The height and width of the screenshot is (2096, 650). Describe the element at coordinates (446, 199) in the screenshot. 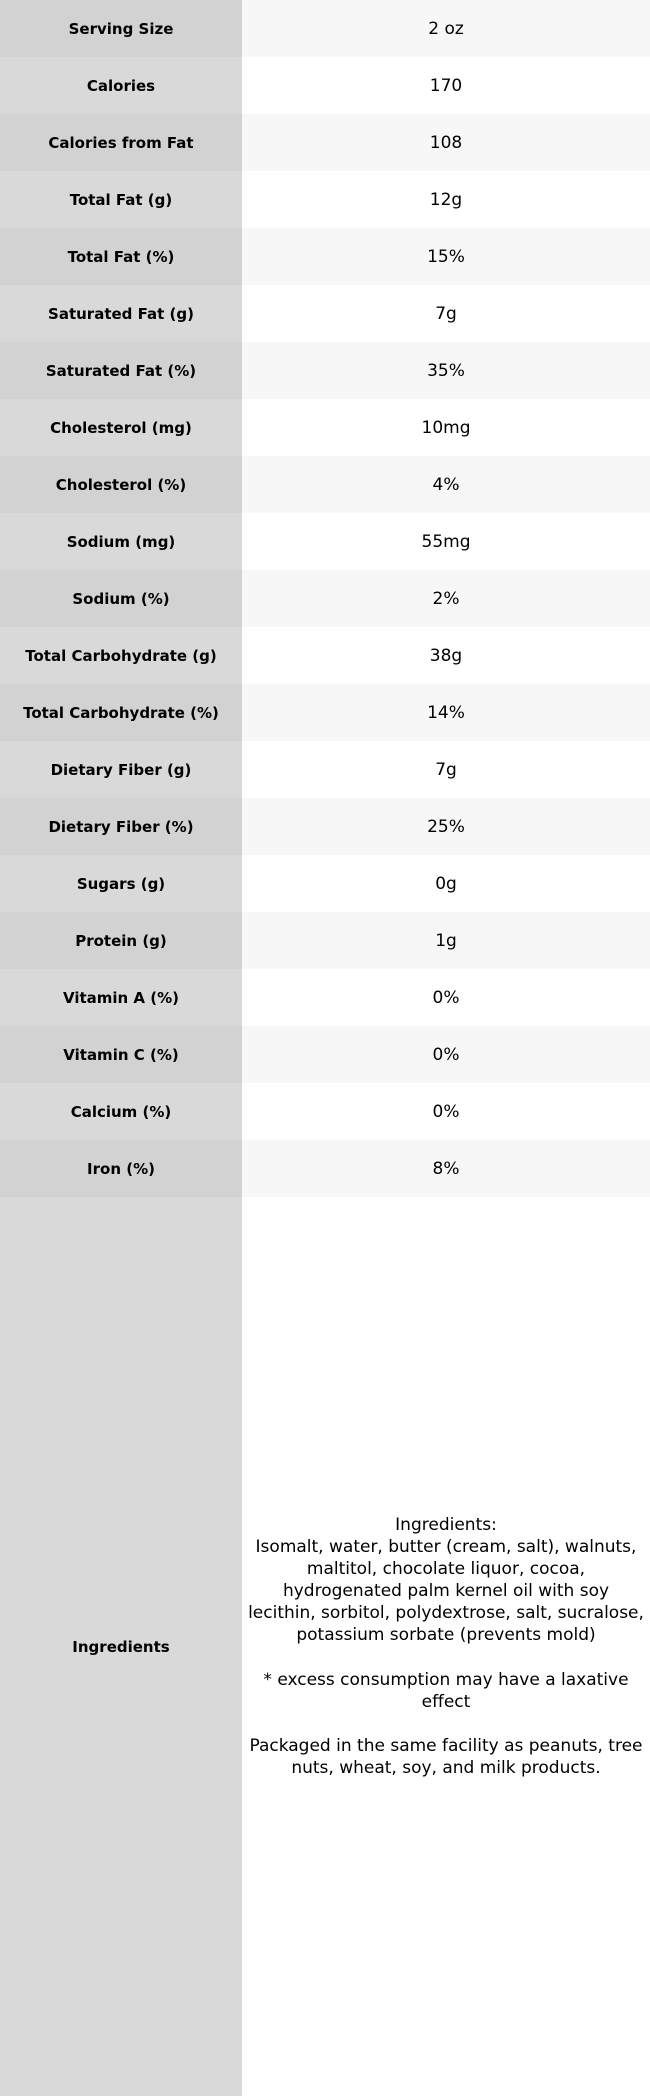

I see `row-value: 12g` at that location.